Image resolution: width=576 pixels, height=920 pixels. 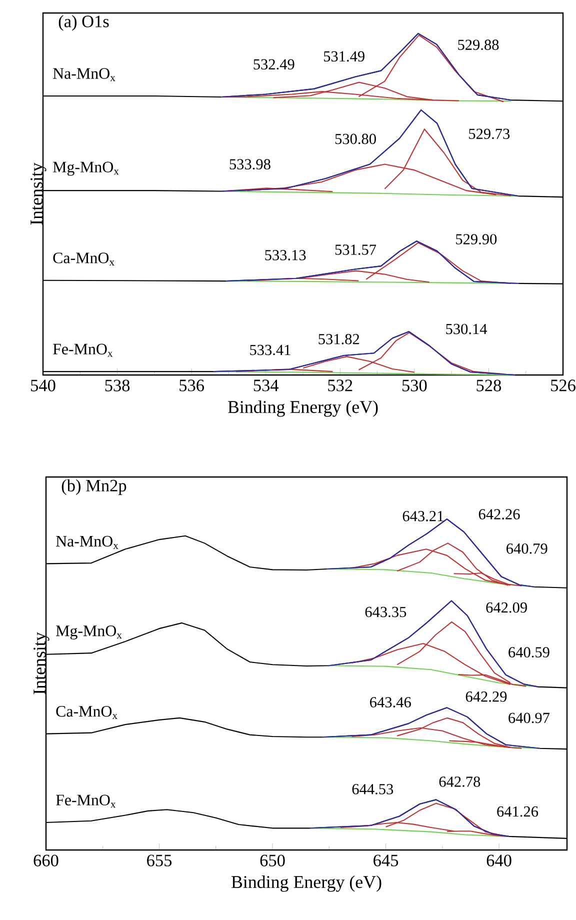 What do you see at coordinates (499, 860) in the screenshot?
I see `x-tick-label: 640` at bounding box center [499, 860].